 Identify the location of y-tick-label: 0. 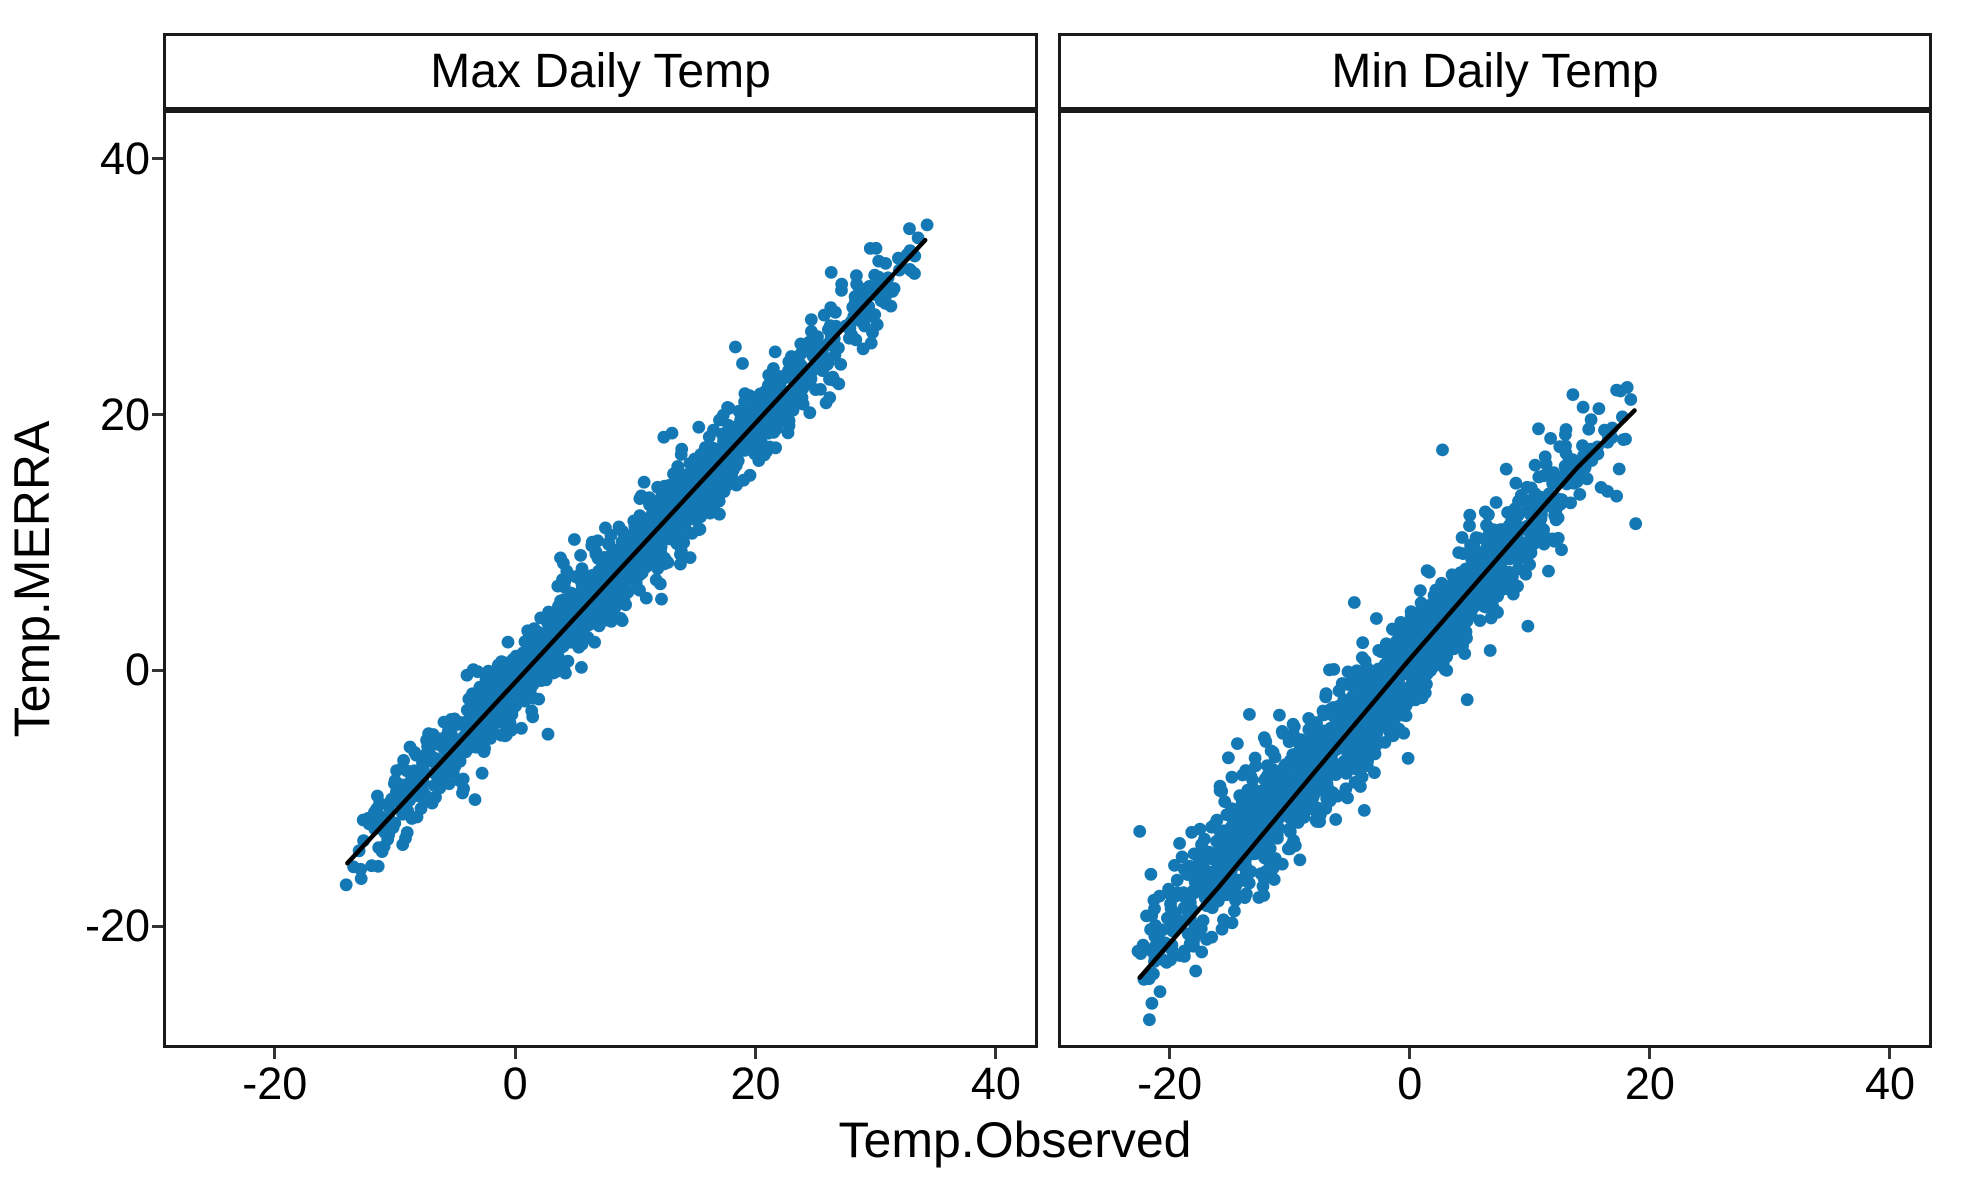
(137, 670).